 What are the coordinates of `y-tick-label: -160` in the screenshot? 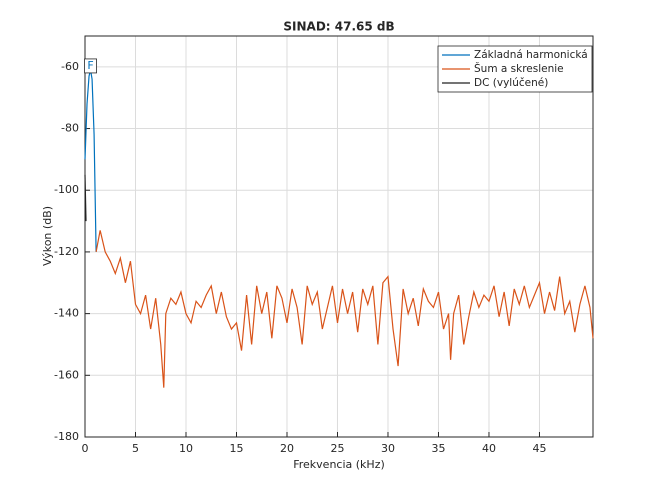 It's located at (66, 374).